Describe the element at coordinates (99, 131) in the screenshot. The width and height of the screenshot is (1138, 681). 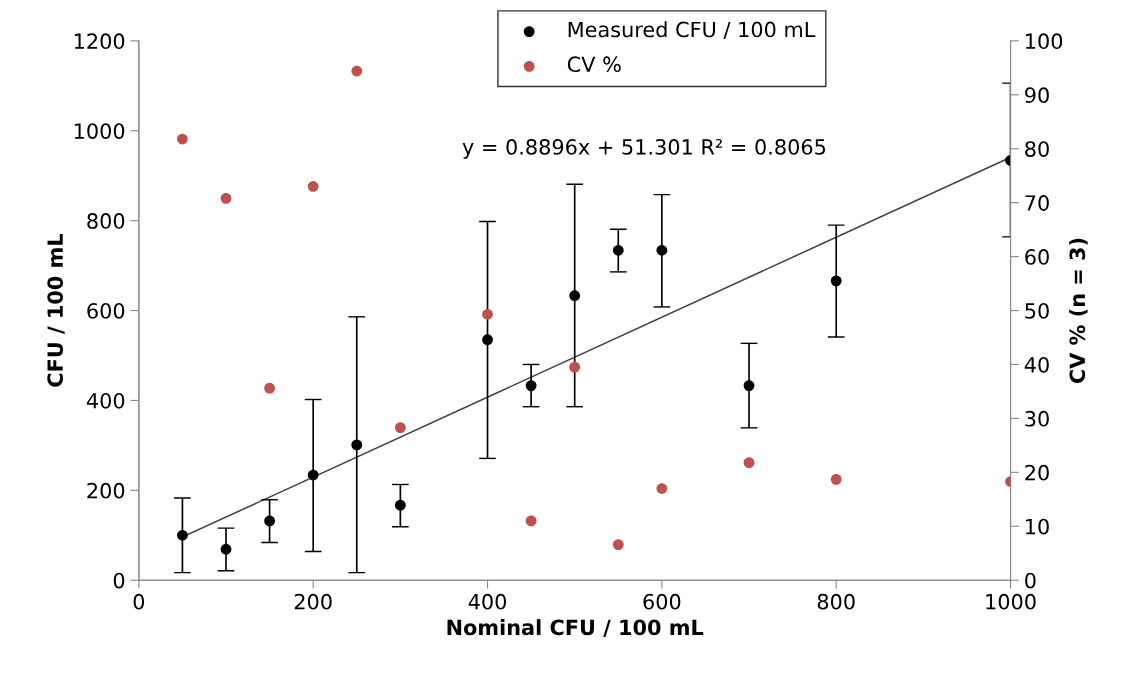
I see `y-tick-label: 1000` at that location.